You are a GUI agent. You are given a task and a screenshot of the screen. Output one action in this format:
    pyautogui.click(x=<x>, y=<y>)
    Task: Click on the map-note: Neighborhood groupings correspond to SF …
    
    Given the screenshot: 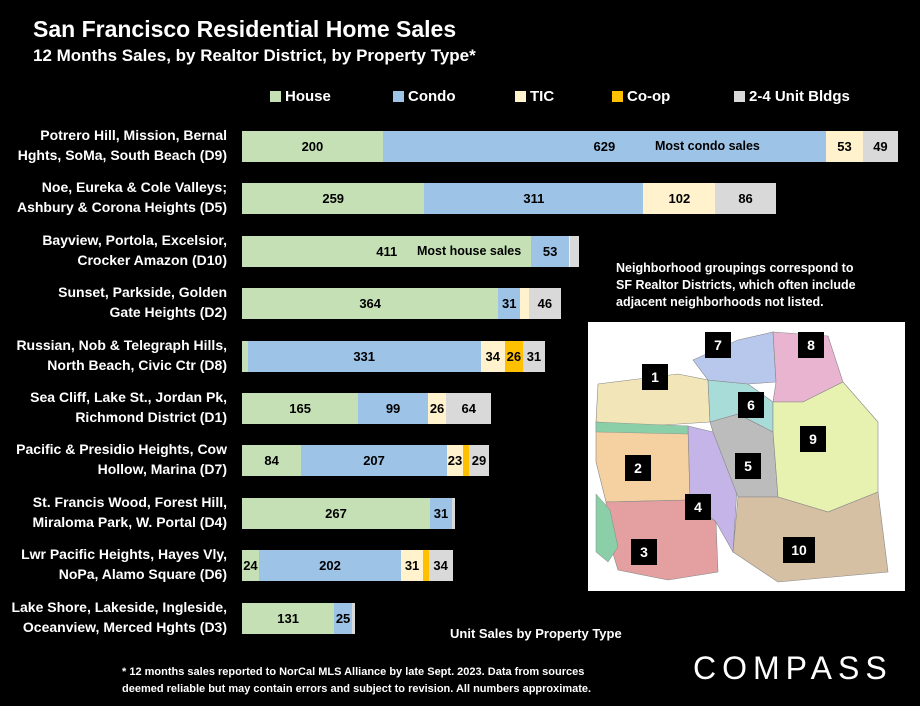 What is the action you would take?
    pyautogui.click(x=761, y=285)
    